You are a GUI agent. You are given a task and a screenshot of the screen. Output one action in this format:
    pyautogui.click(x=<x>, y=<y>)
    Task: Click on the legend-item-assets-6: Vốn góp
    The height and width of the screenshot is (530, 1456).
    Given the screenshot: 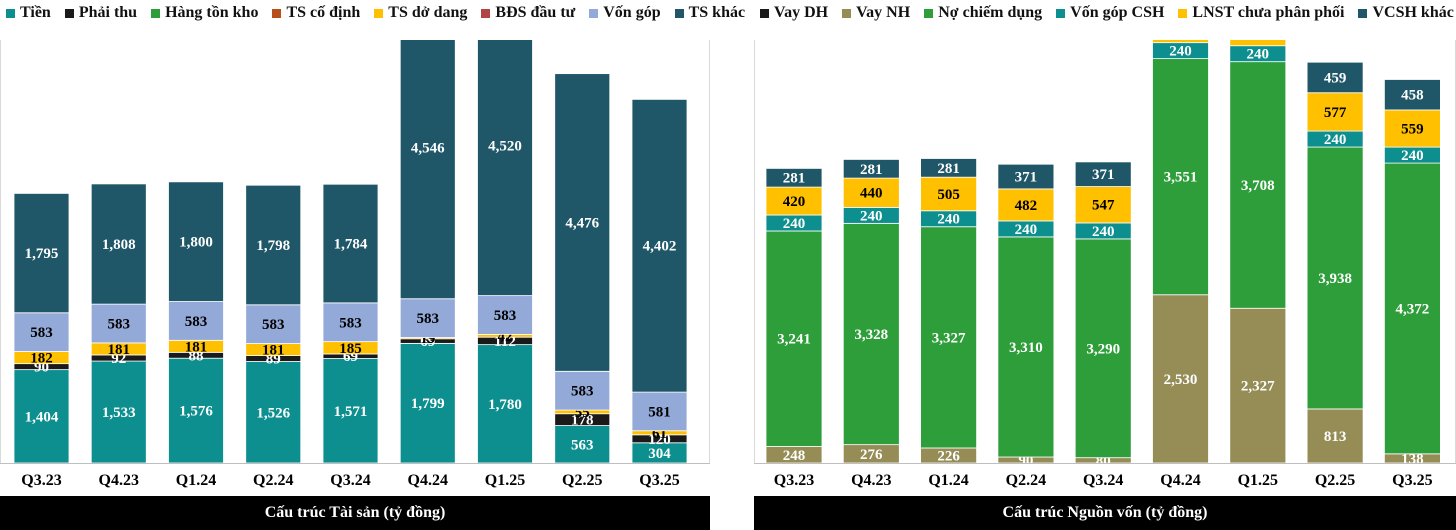 What is the action you would take?
    pyautogui.click(x=625, y=13)
    